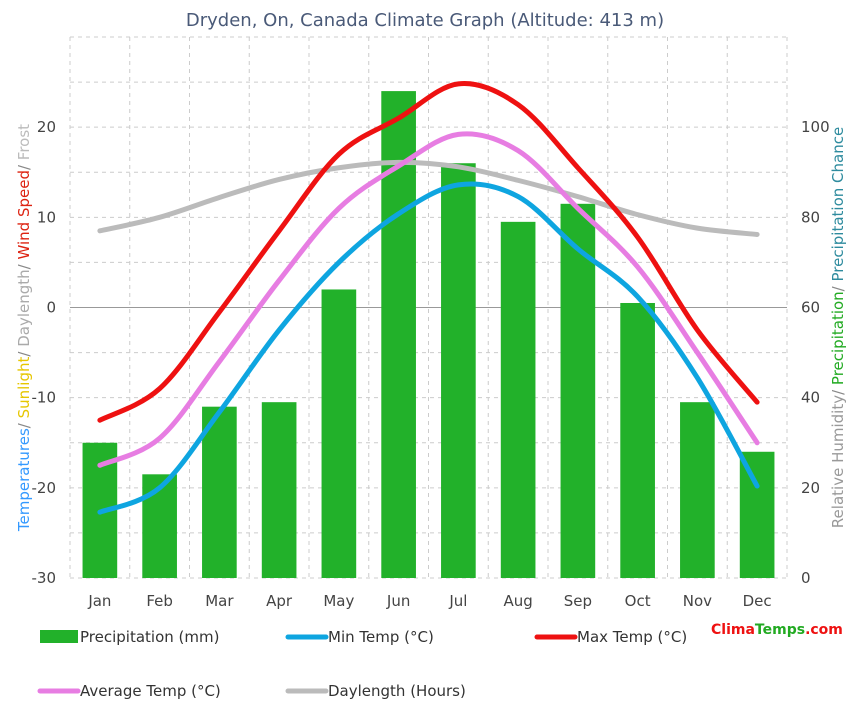 This screenshot has height=719, width=851. What do you see at coordinates (810, 488) in the screenshot?
I see `right-tick-label: 20` at bounding box center [810, 488].